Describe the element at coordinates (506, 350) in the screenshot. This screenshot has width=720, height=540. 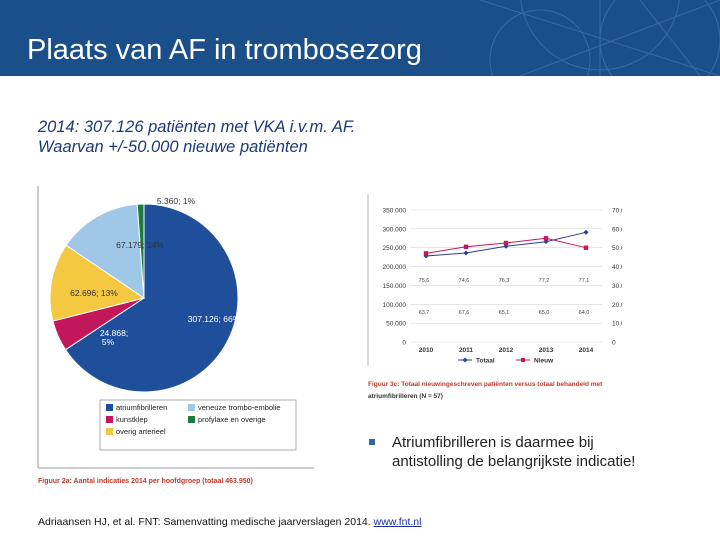
I see `x-axis-tick: 2012` at that location.